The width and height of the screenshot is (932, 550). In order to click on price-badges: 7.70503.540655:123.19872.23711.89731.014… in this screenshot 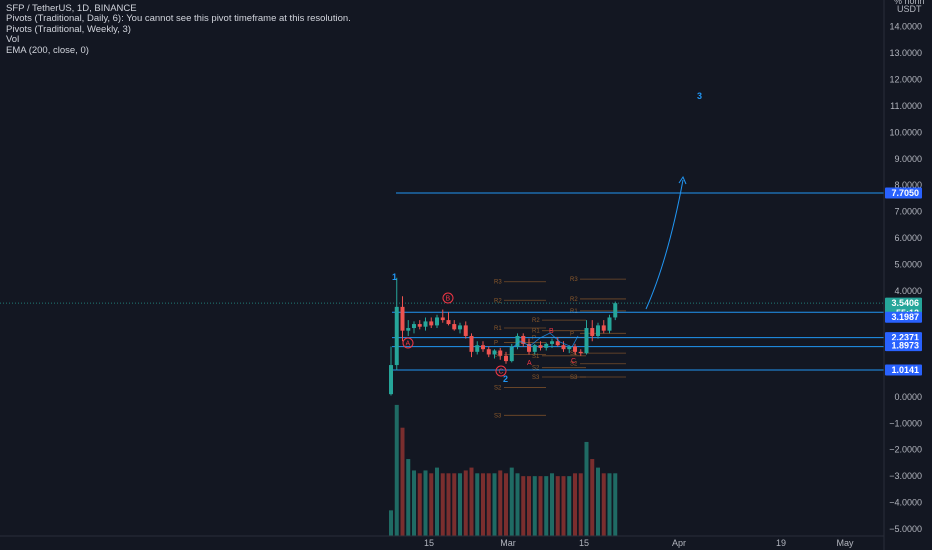, I will do `click(903, 281)`.